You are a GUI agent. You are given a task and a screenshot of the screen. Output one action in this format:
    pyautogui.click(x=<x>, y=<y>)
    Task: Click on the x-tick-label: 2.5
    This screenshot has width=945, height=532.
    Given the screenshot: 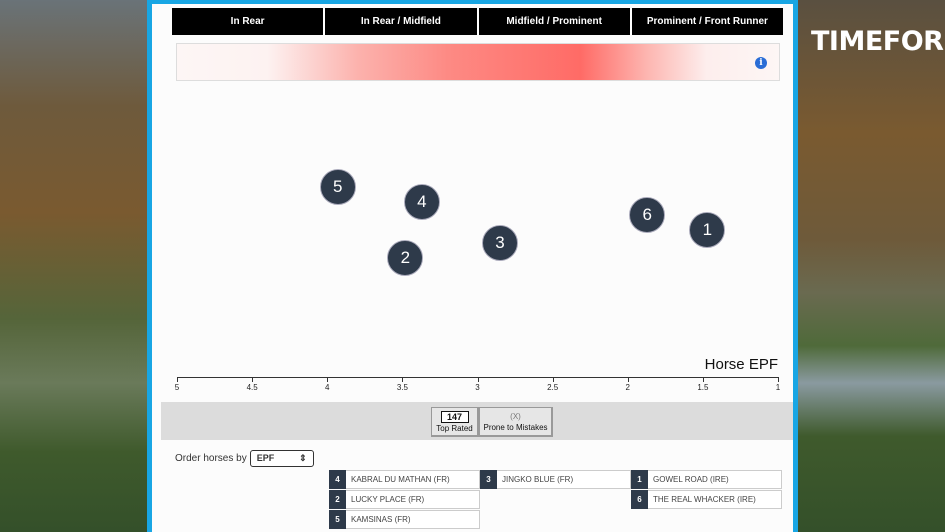 What is the action you would take?
    pyautogui.click(x=553, y=387)
    